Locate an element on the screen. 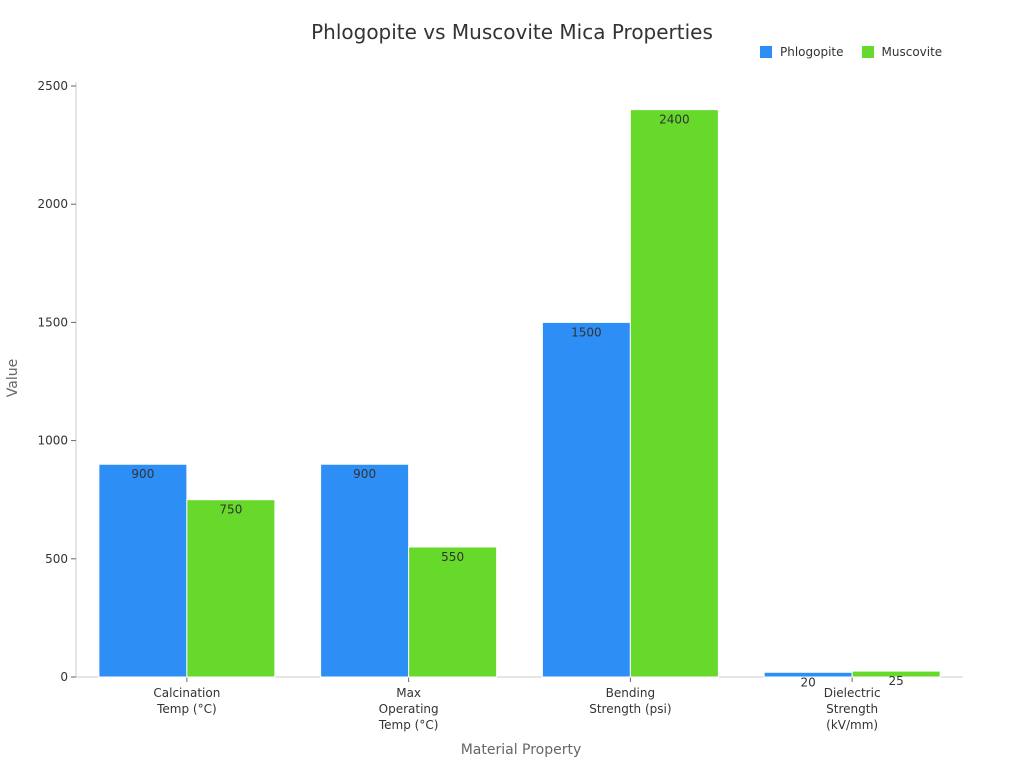  y-tick-label: 1000 is located at coordinates (52, 441).